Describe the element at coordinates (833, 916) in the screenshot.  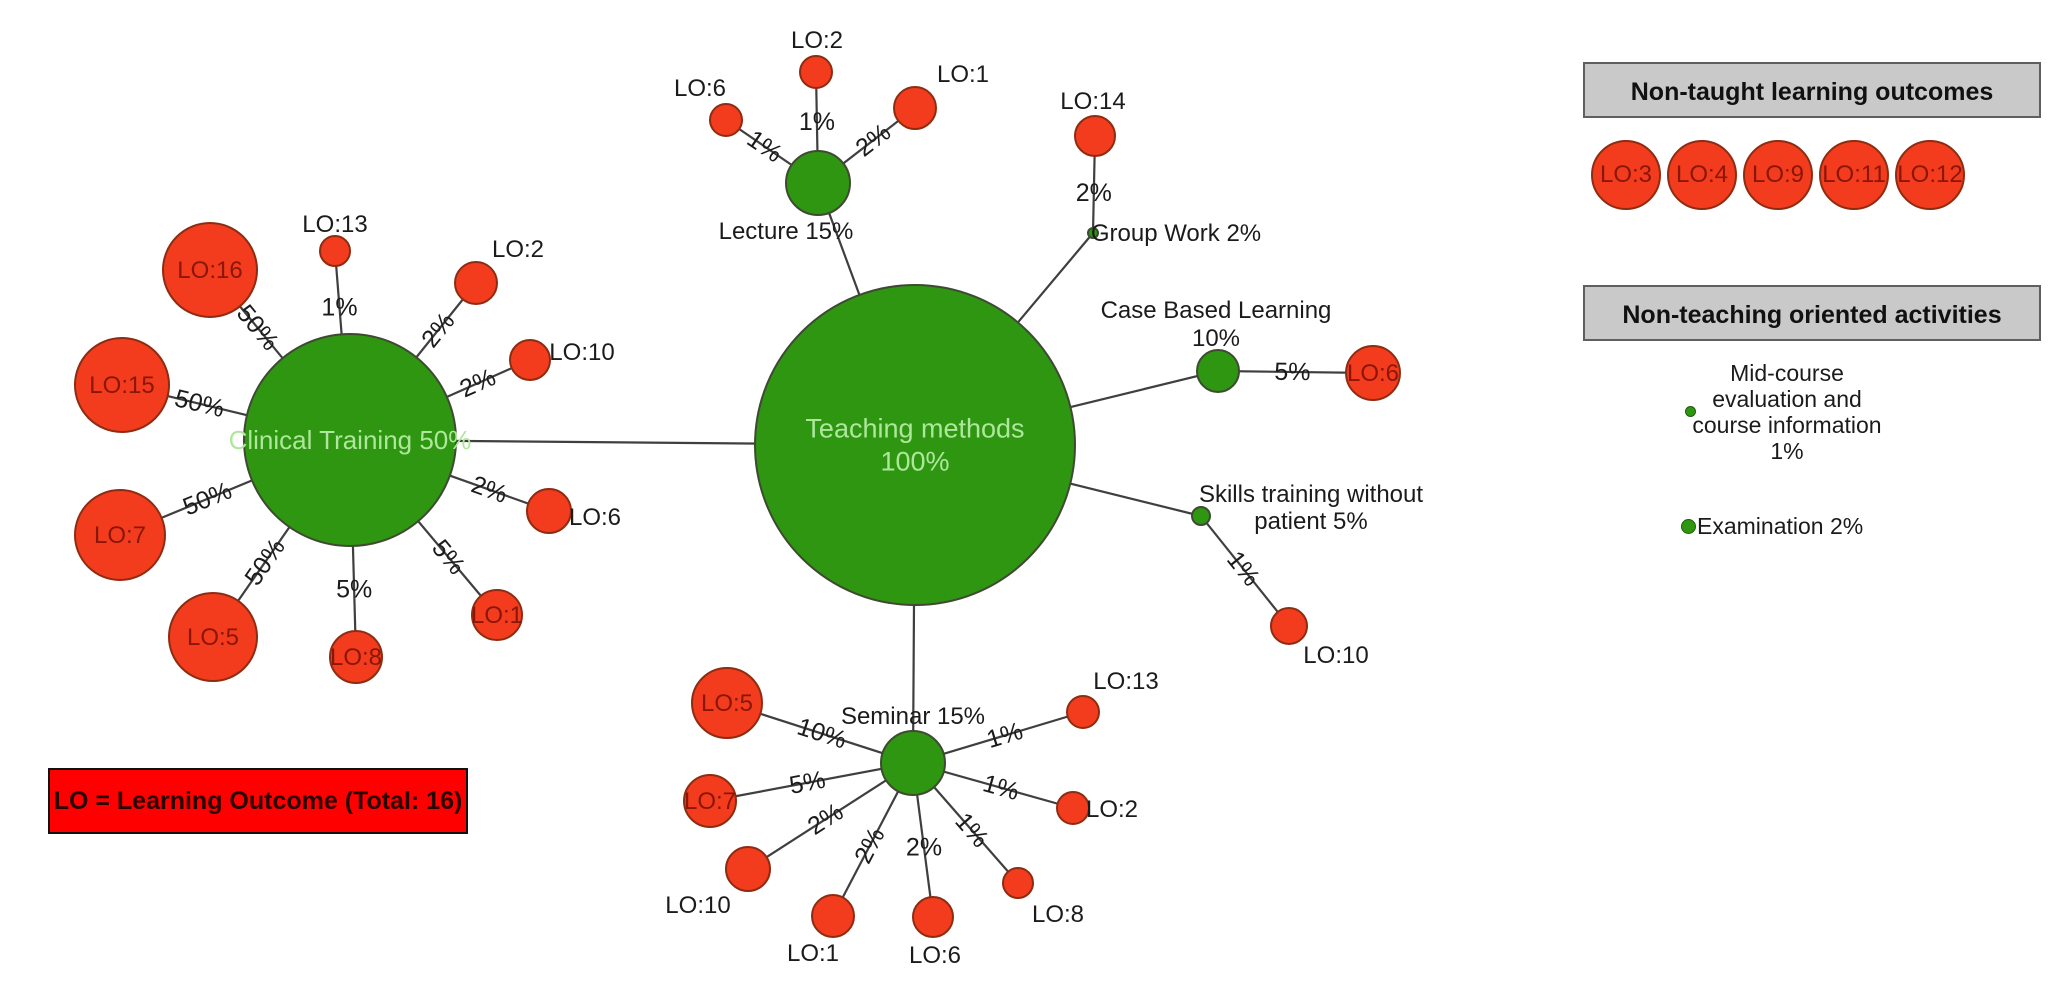
I see `node-se_lo1` at that location.